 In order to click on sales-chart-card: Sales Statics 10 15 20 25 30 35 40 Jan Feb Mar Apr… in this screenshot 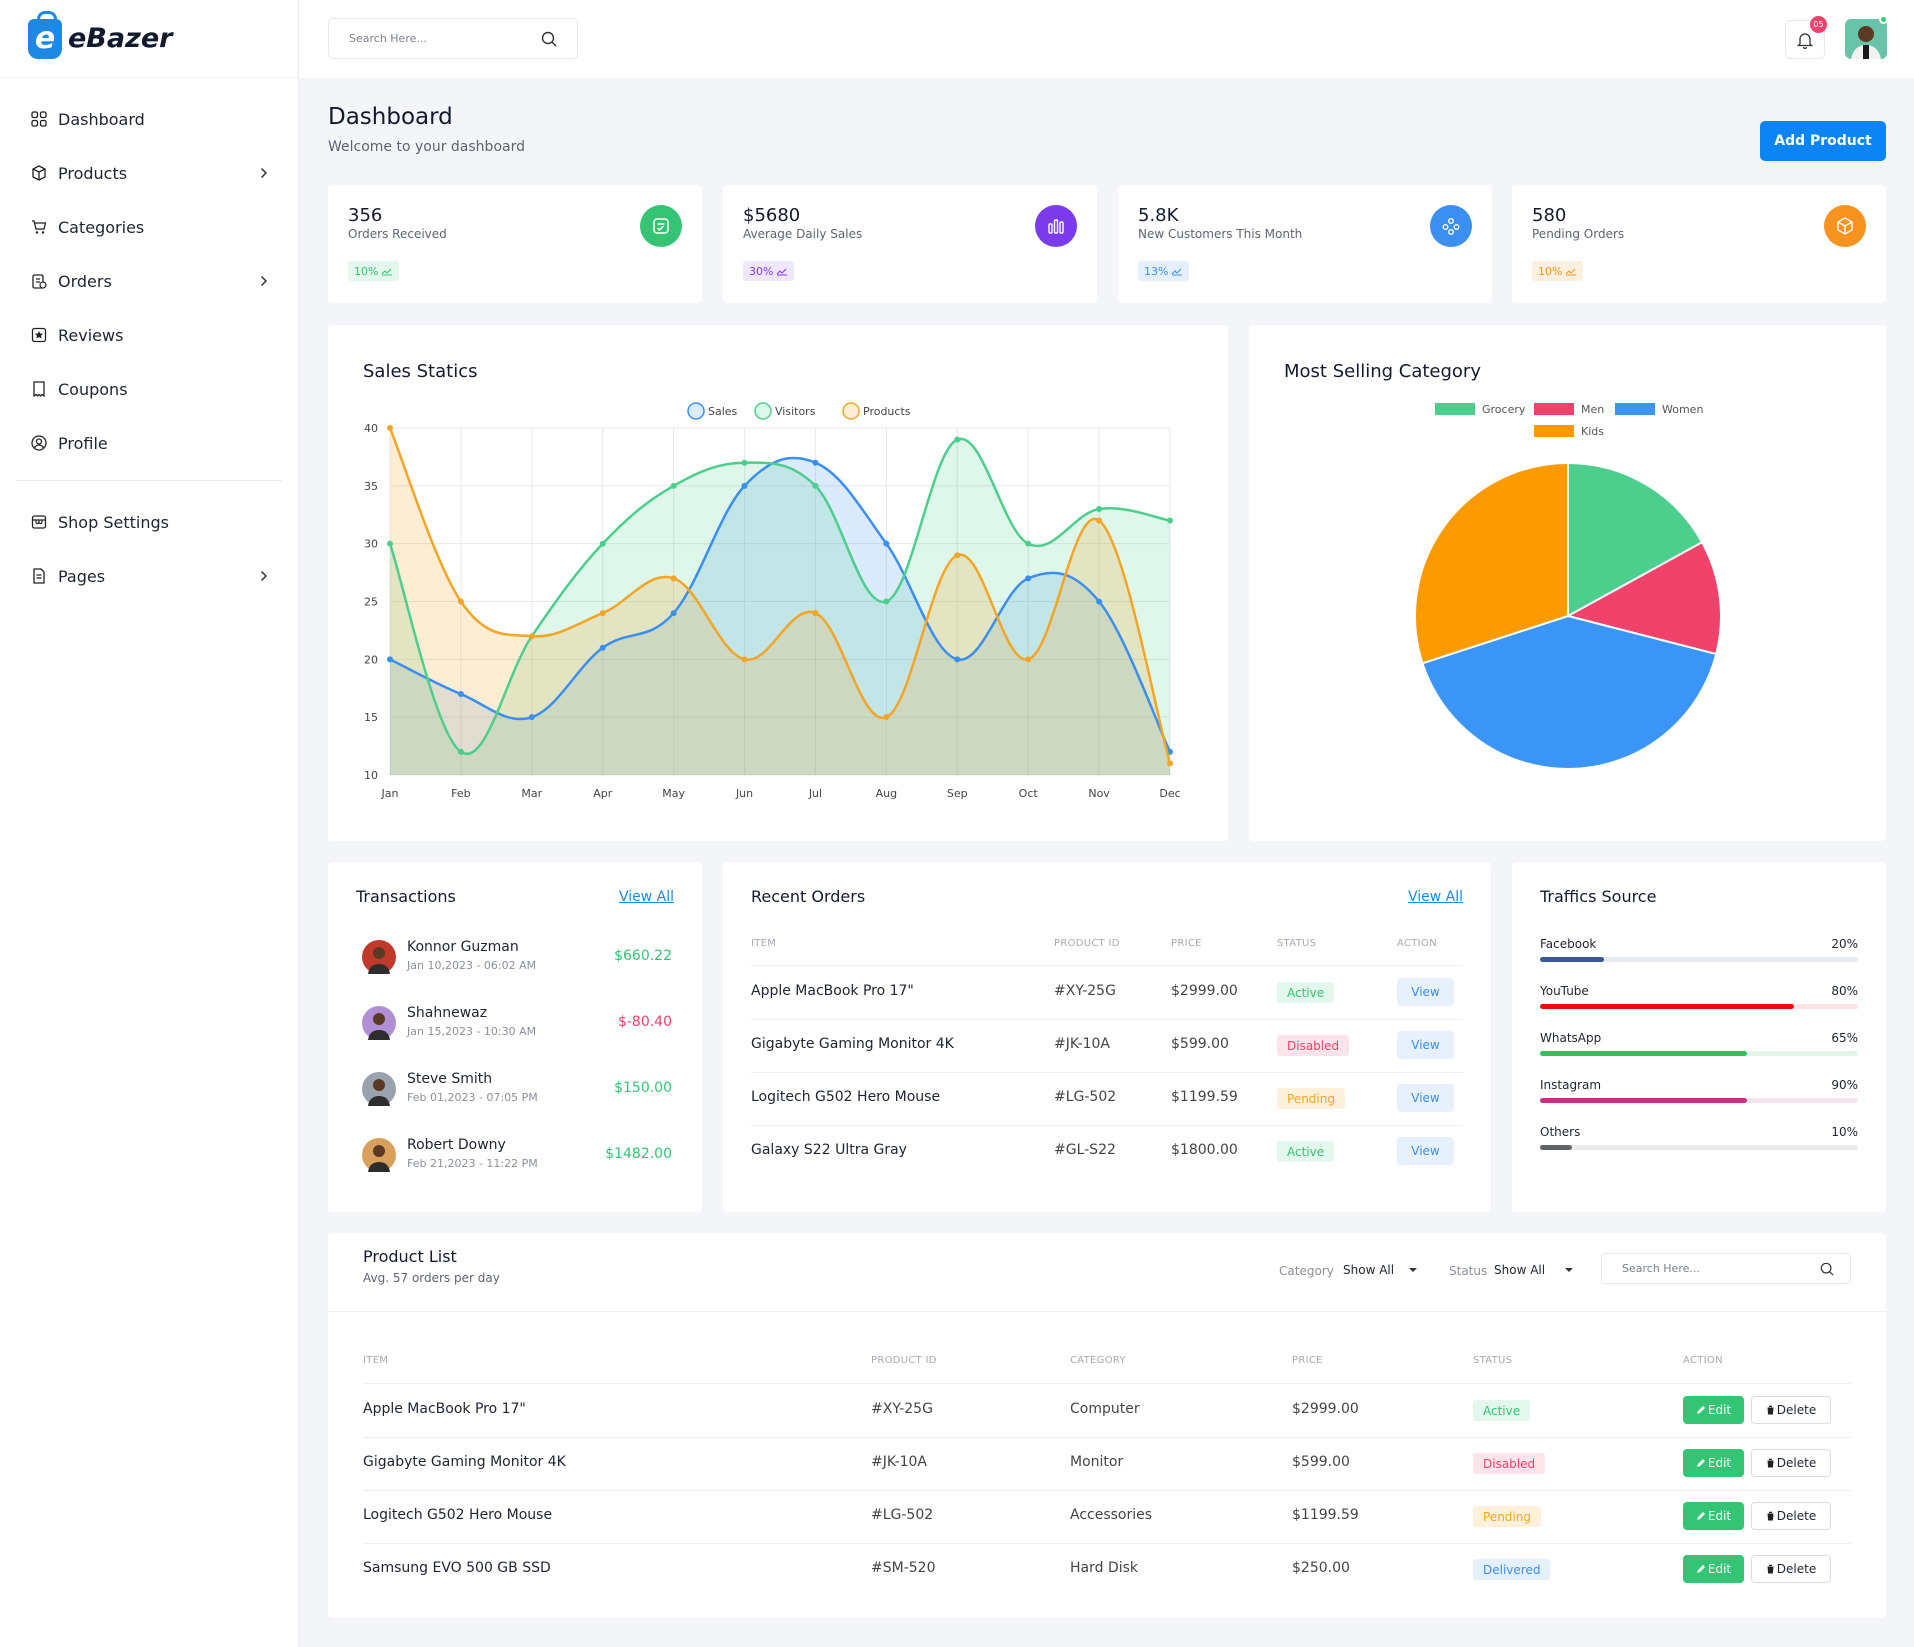, I will do `click(778, 583)`.